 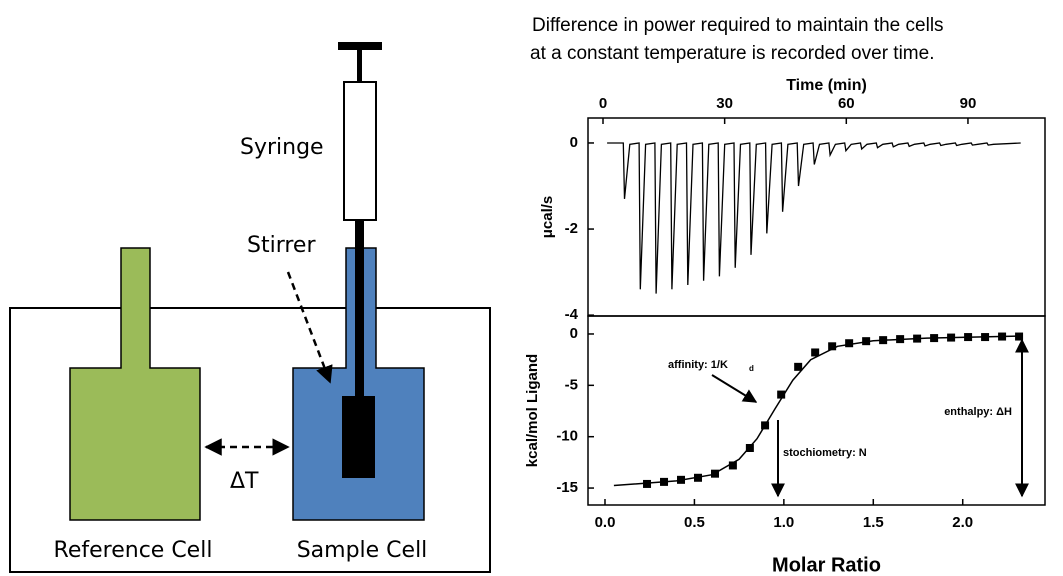 What do you see at coordinates (694, 522) in the screenshot?
I see `x-tick-label: 0.5` at bounding box center [694, 522].